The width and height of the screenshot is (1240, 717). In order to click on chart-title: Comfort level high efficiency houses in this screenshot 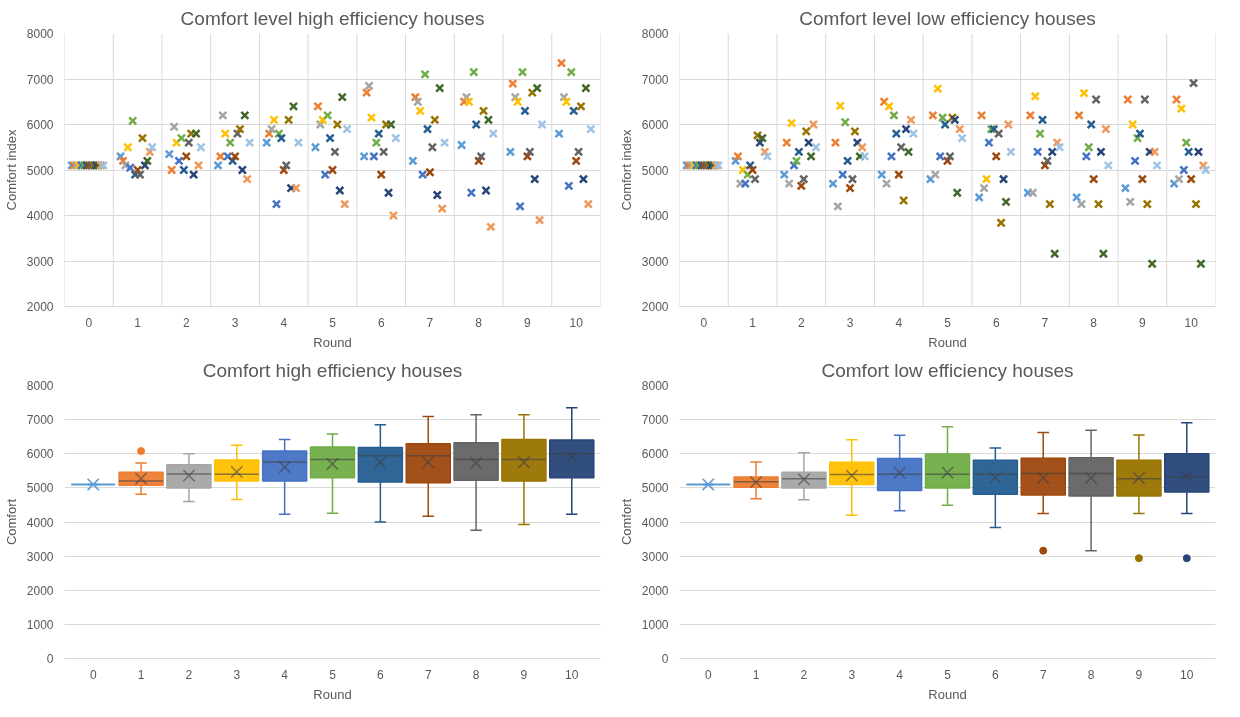, I will do `click(332, 18)`.